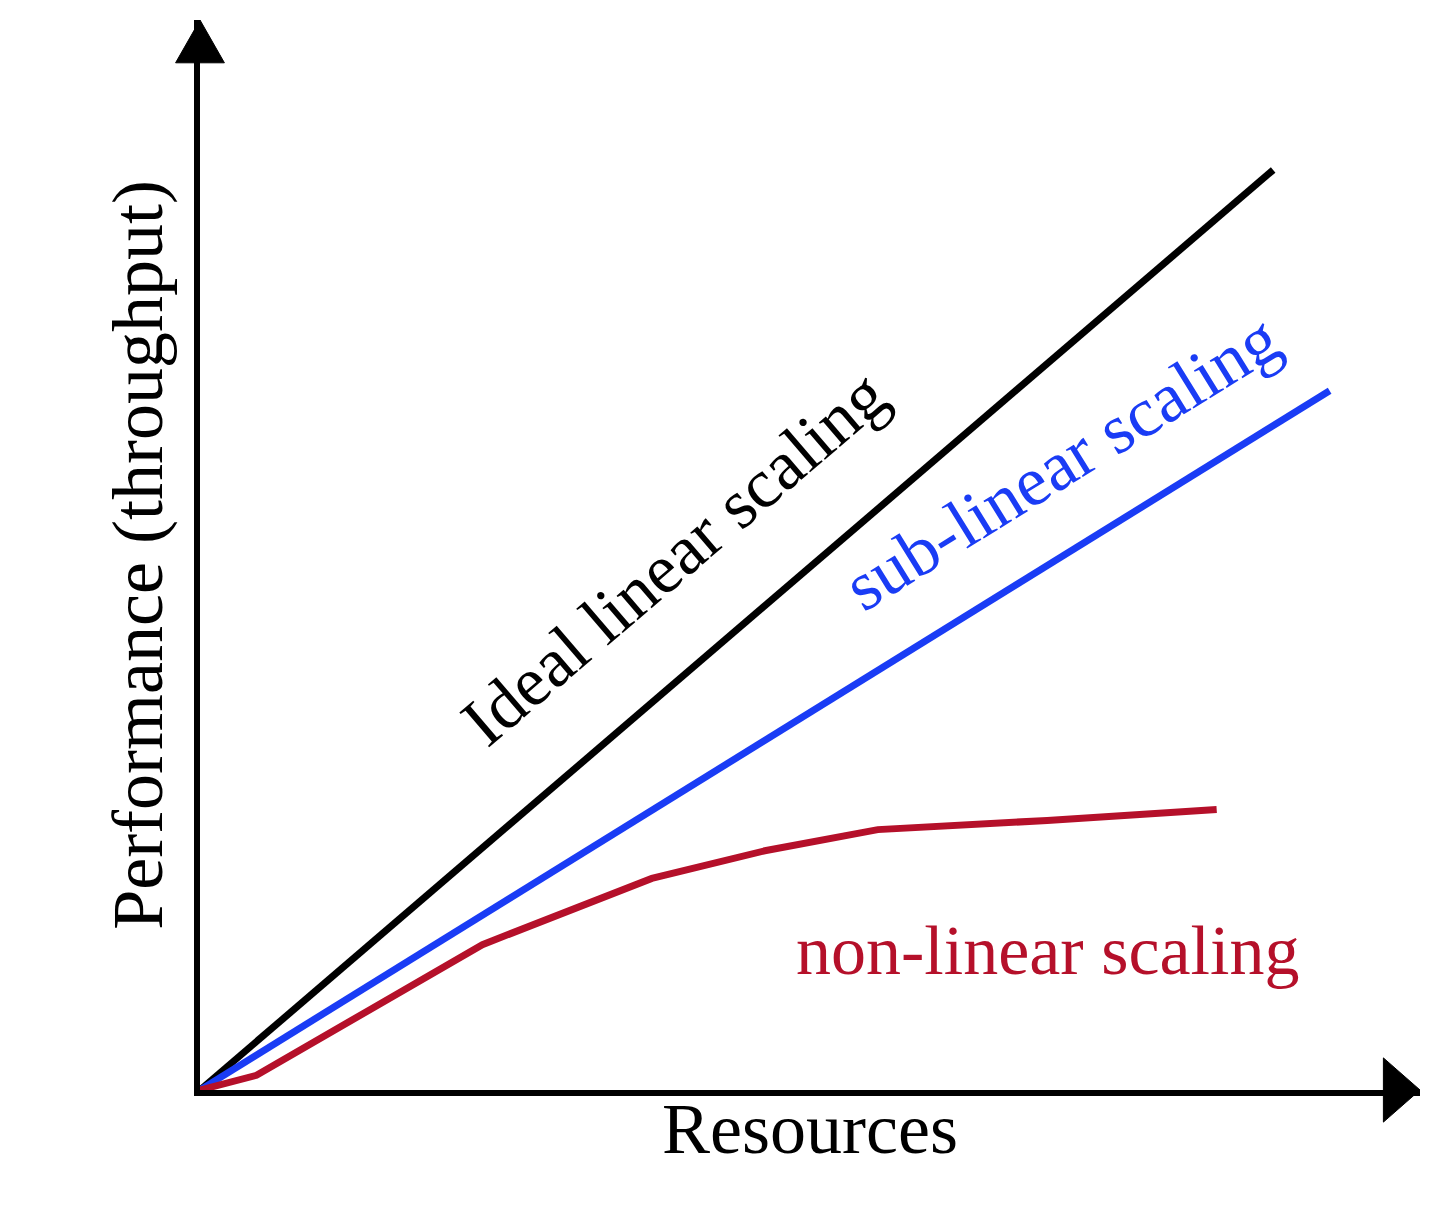 Image resolution: width=1440 pixels, height=1221 pixels. Describe the element at coordinates (1048, 950) in the screenshot. I see `series-label: non-linear scaling` at that location.